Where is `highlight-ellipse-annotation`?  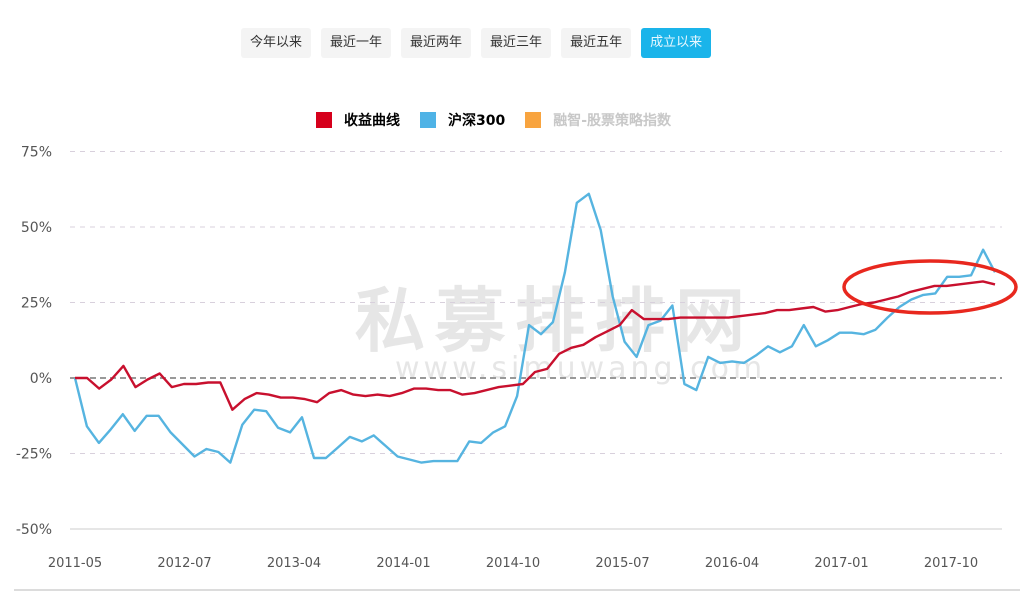
highlight-ellipse-annotation is located at coordinates (930, 287).